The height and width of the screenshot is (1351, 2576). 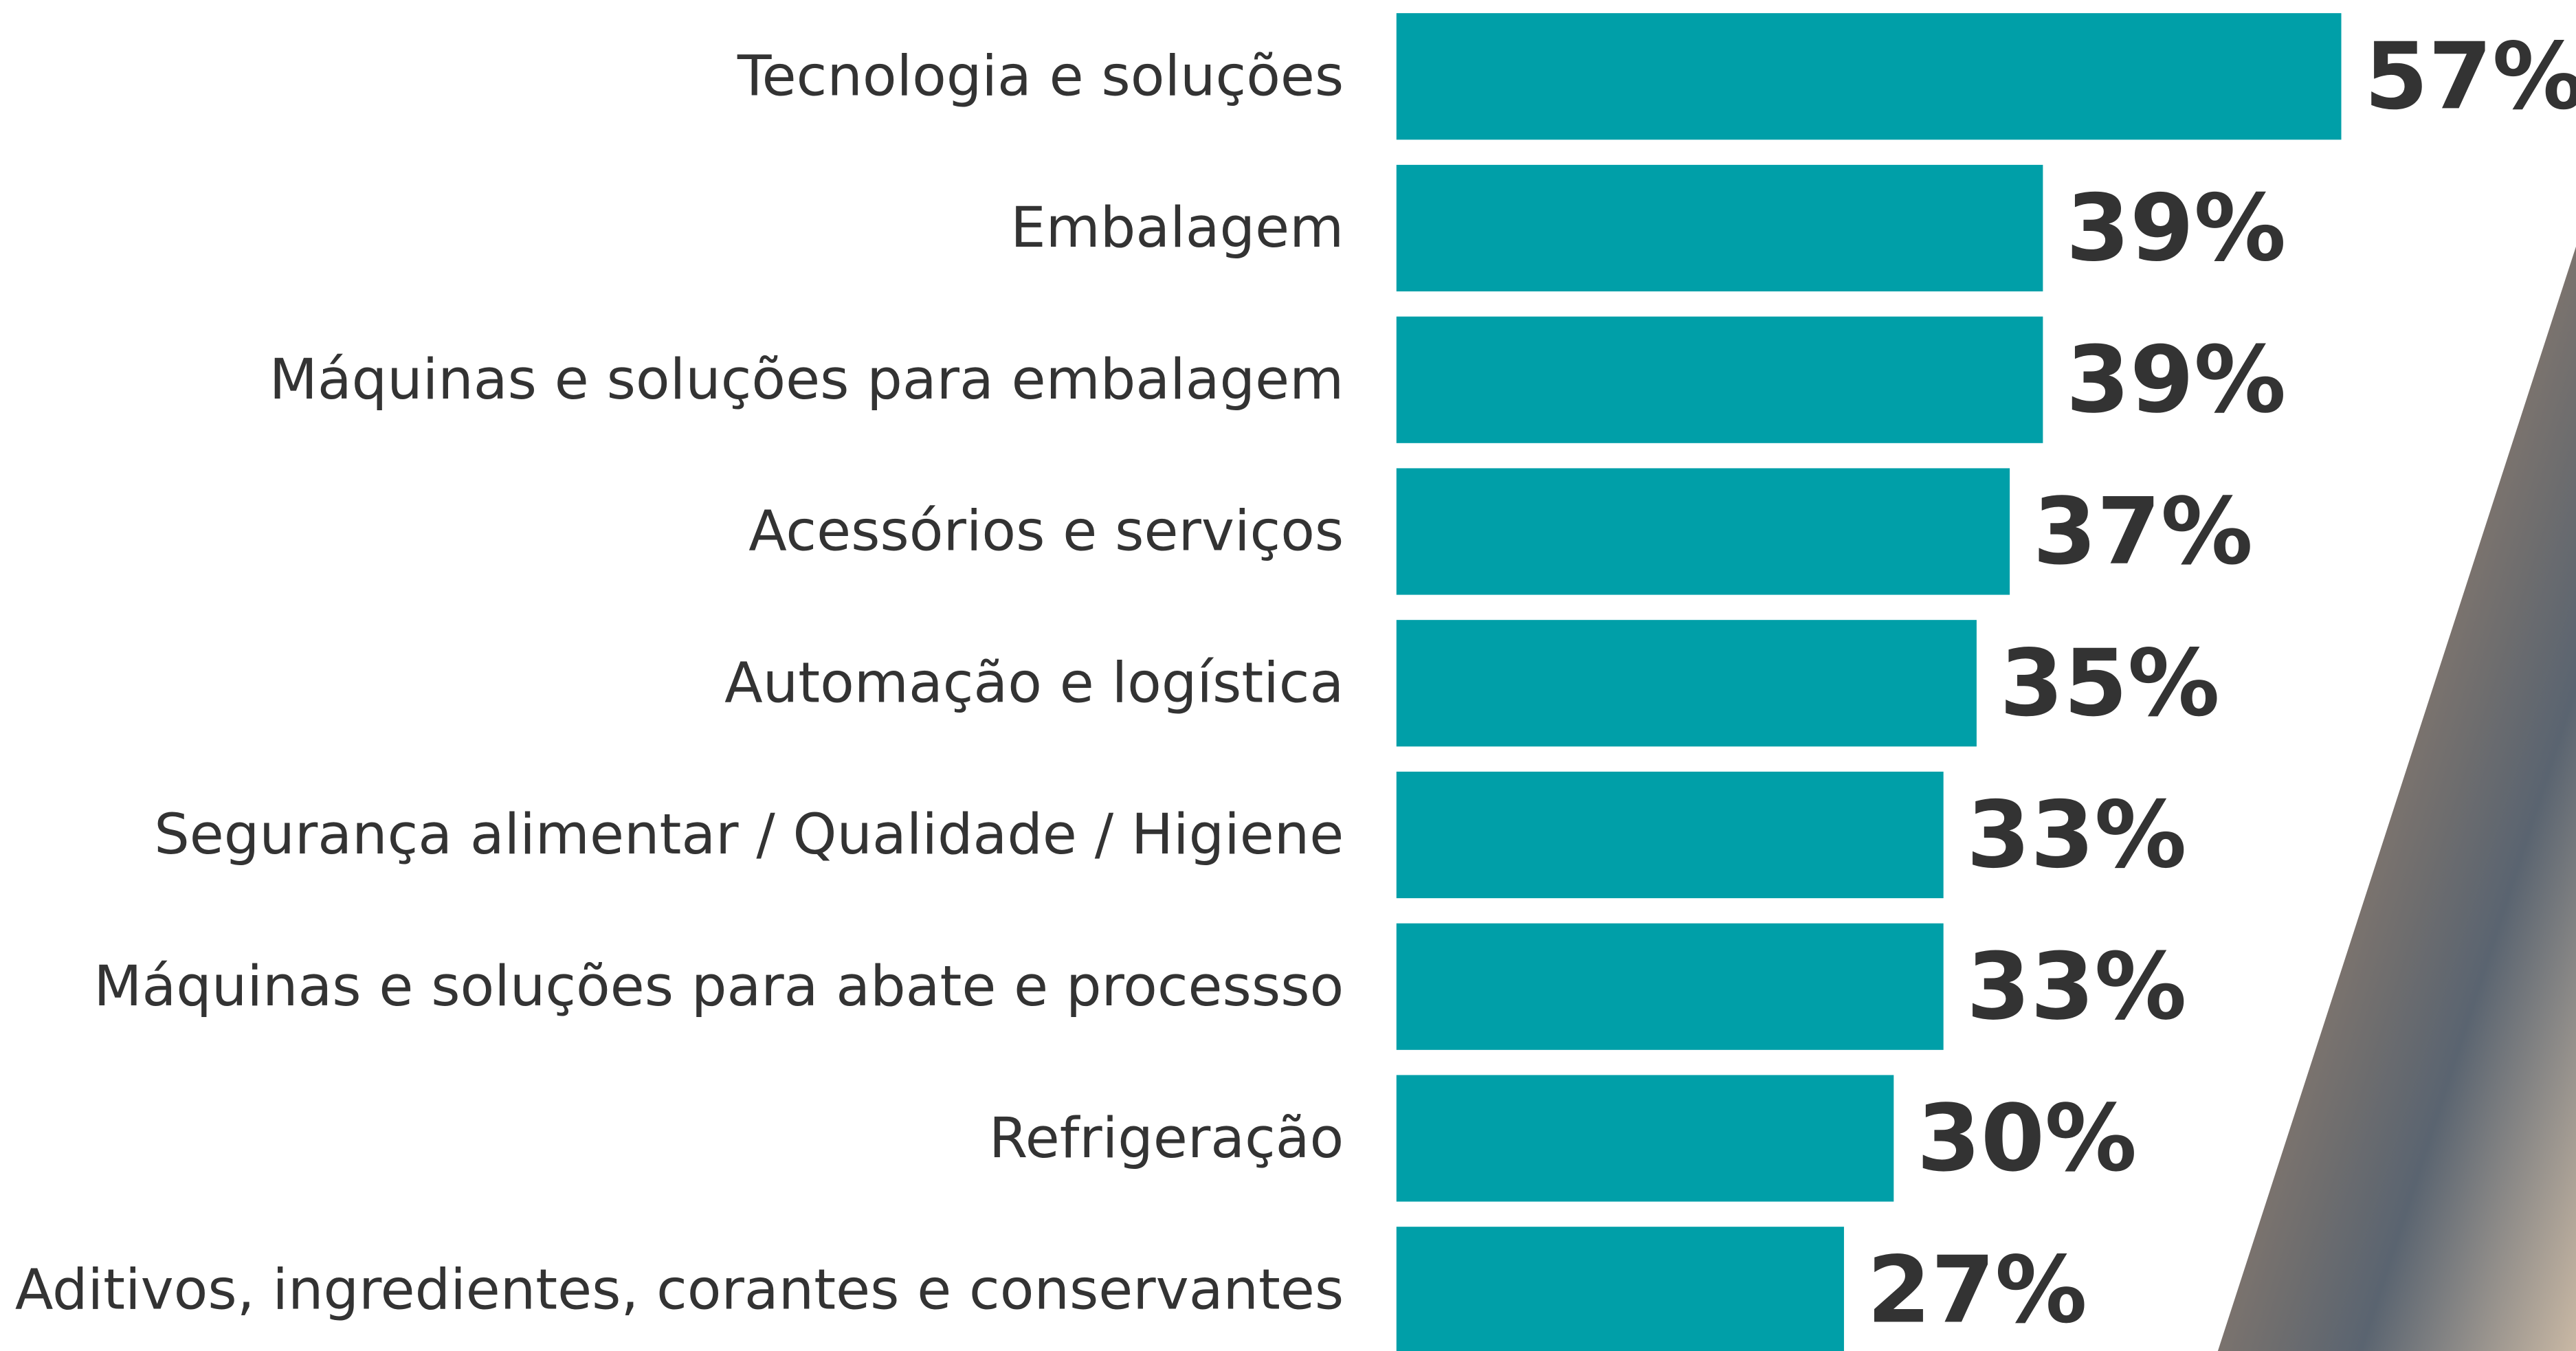 I want to click on value-label: 37%, so click(x=2143, y=532).